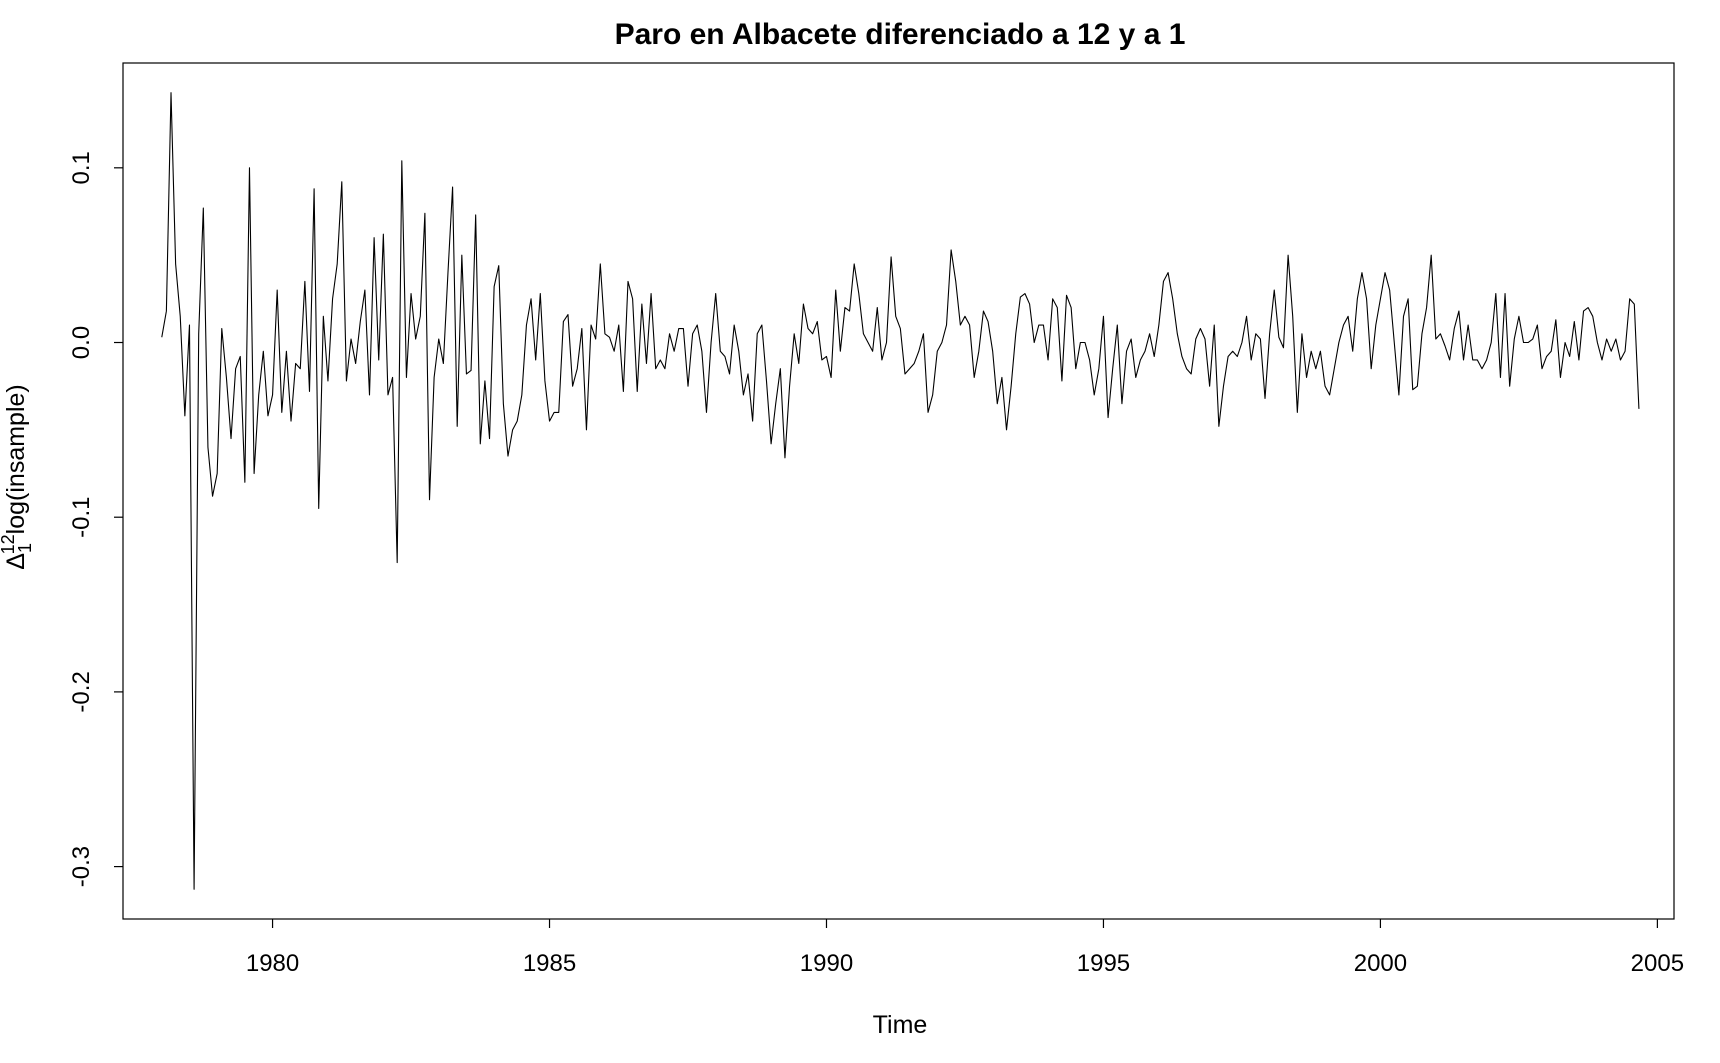  Describe the element at coordinates (9, 544) in the screenshot. I see `y-axis-label-superscript: 12` at that location.